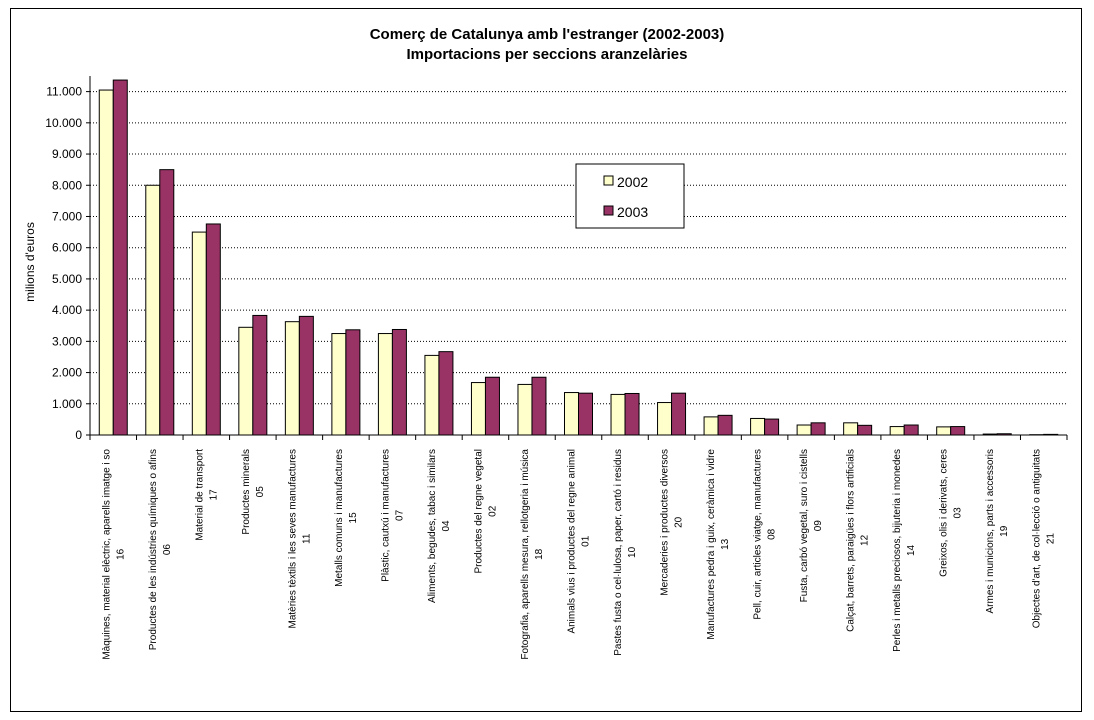  What do you see at coordinates (67, 154) in the screenshot?
I see `y-tick-label: 9.000` at bounding box center [67, 154].